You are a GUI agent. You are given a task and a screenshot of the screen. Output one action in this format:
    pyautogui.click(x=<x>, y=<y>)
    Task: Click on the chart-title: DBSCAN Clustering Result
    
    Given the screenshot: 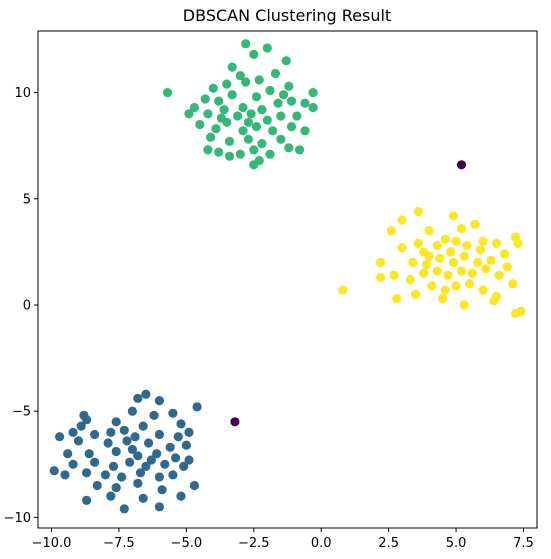 What is the action you would take?
    pyautogui.click(x=287, y=15)
    